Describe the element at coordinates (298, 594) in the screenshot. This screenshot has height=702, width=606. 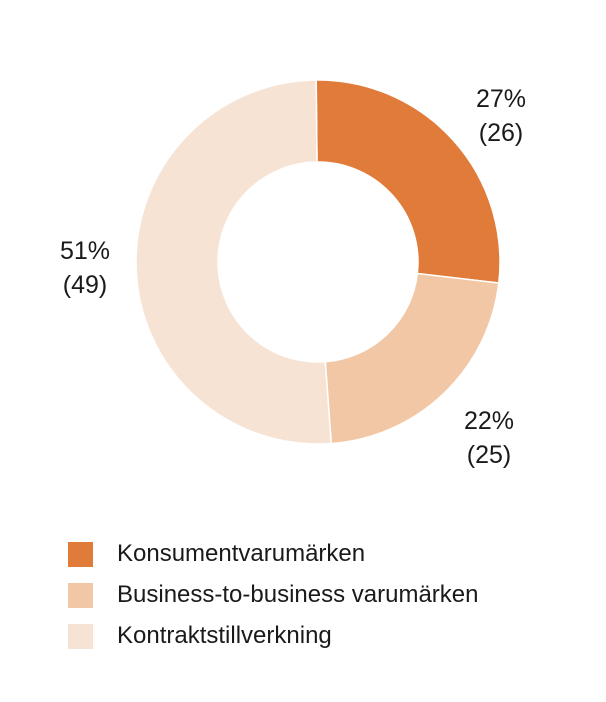
I see `legend-label: Business-to-business varumärken` at that location.